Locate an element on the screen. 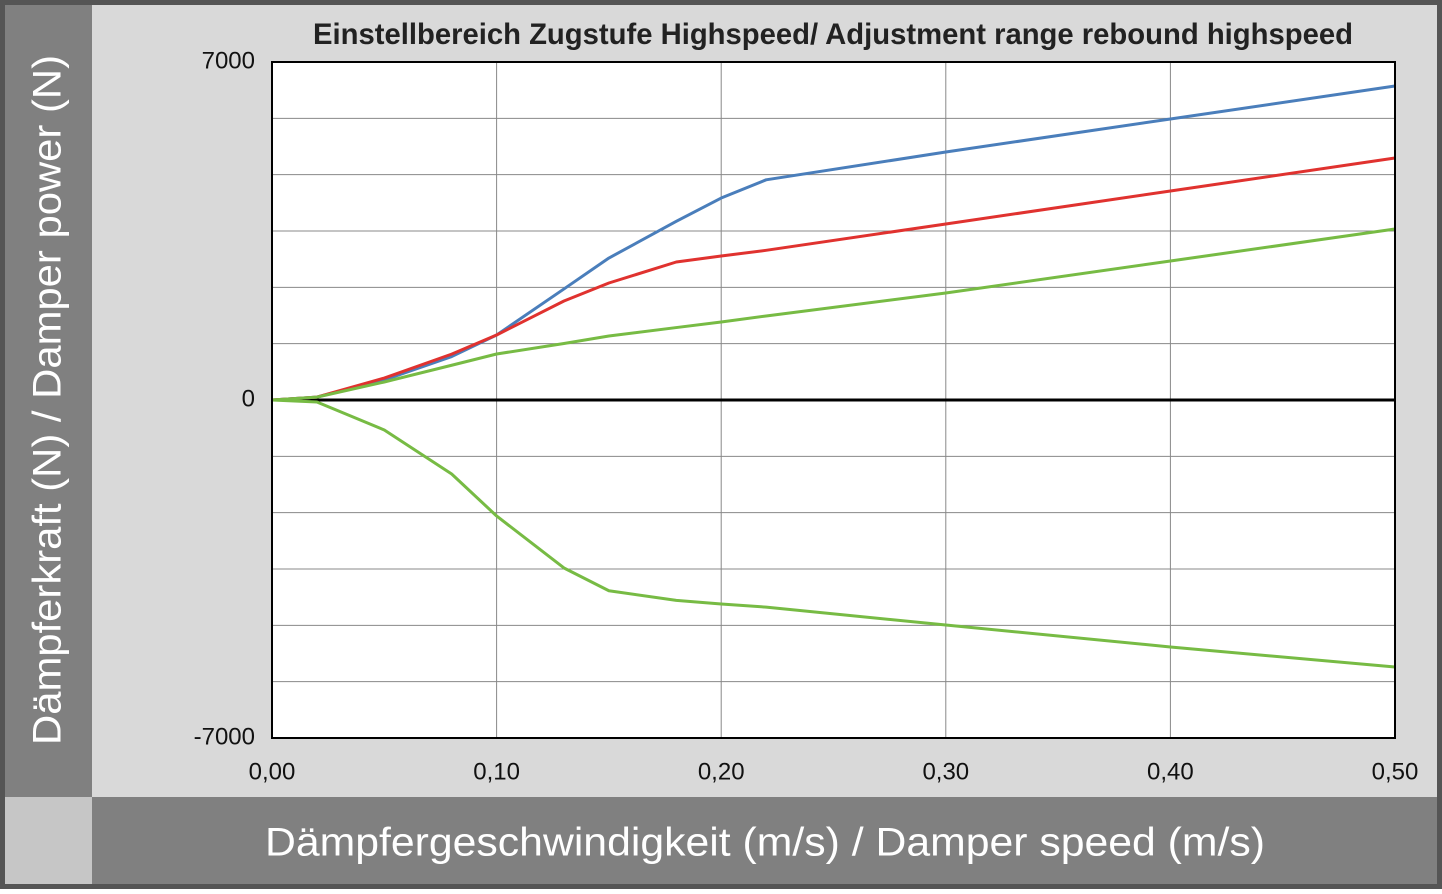  y-axis-label: Dämpferkraft (N) / Damper power (N) is located at coordinates (48, 400).